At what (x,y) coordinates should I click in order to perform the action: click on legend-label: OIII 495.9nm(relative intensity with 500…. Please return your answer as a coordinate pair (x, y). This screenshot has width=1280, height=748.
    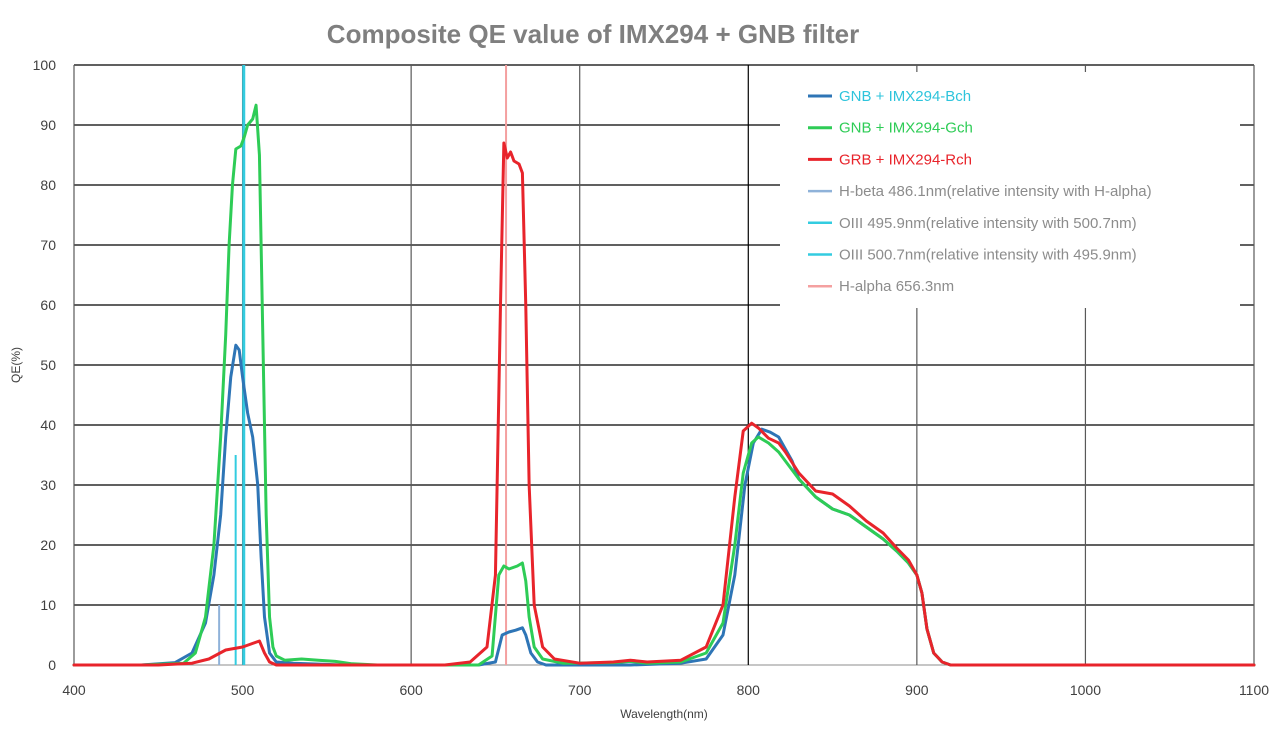
    Looking at the image, I should click on (988, 223).